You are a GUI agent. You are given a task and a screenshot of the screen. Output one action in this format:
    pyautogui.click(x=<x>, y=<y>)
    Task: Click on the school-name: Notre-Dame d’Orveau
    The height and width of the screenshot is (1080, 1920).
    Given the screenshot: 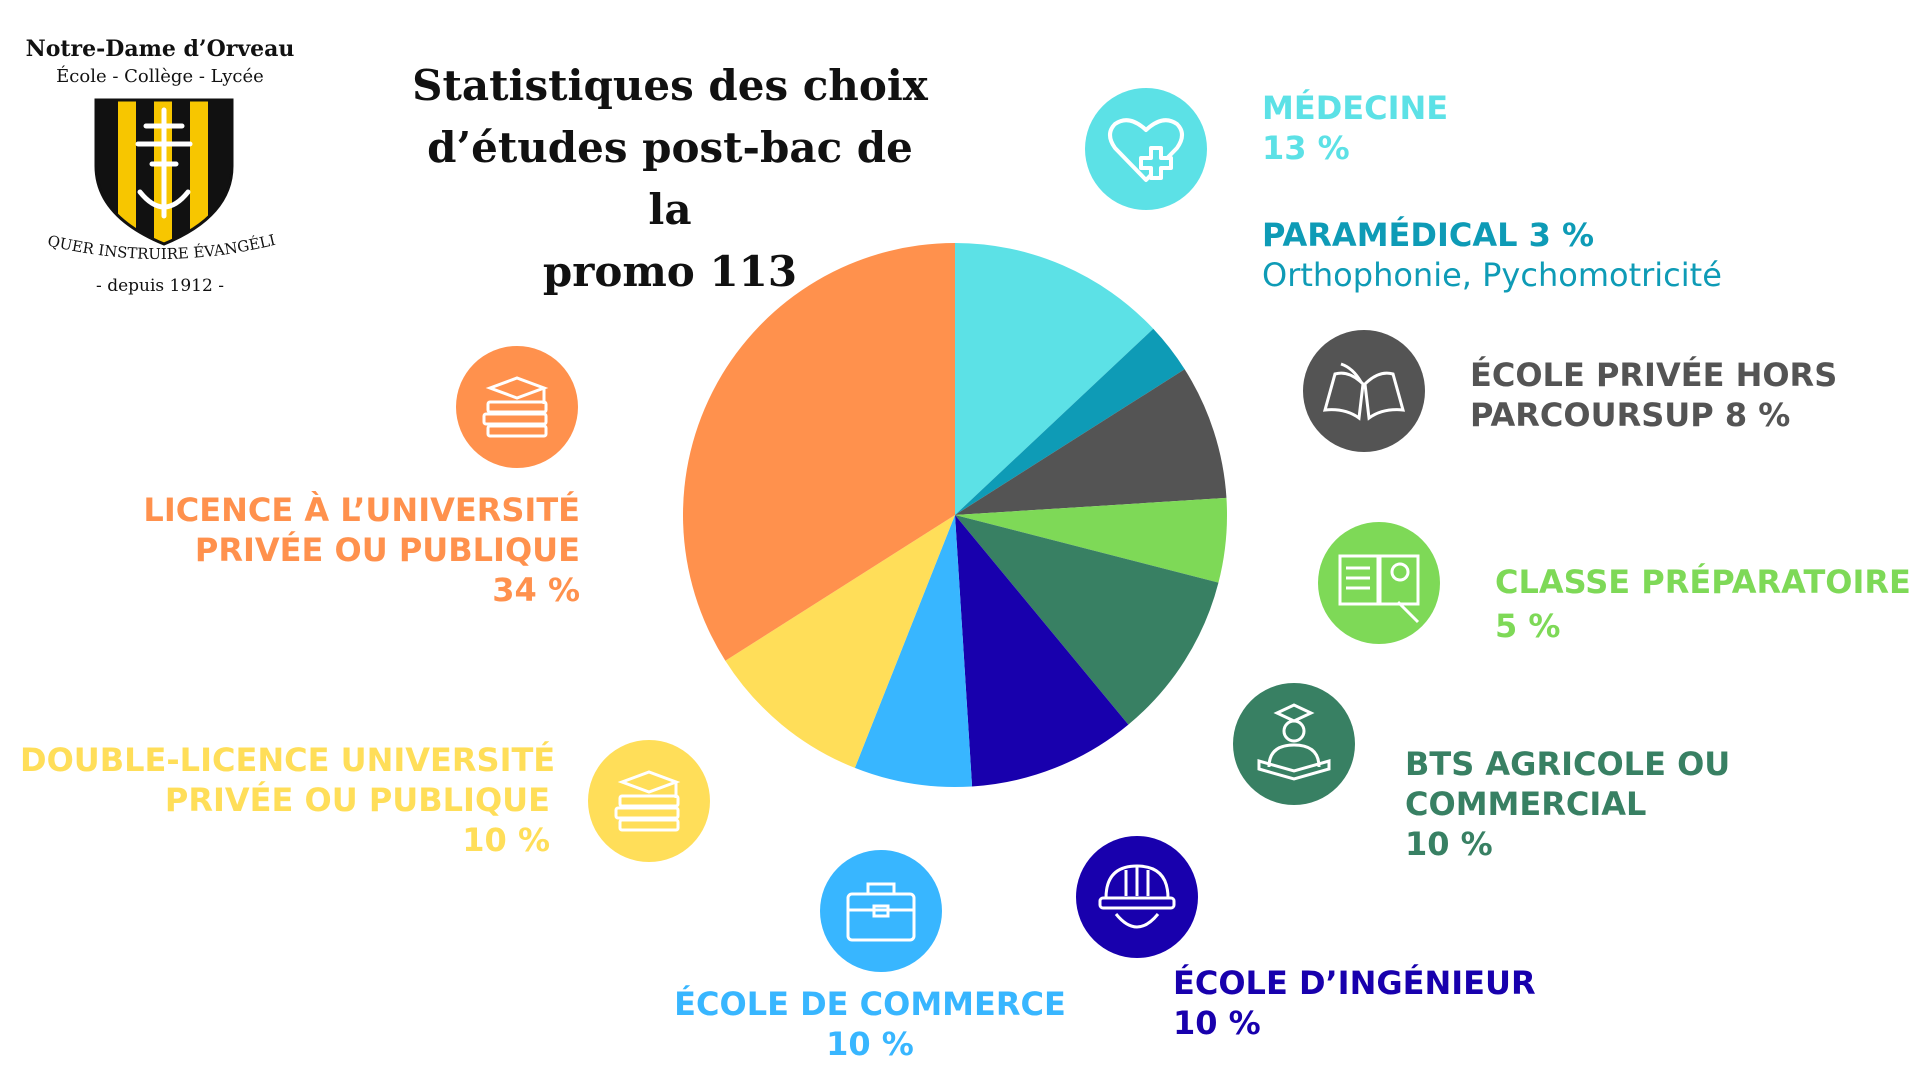 What is the action you would take?
    pyautogui.click(x=160, y=49)
    